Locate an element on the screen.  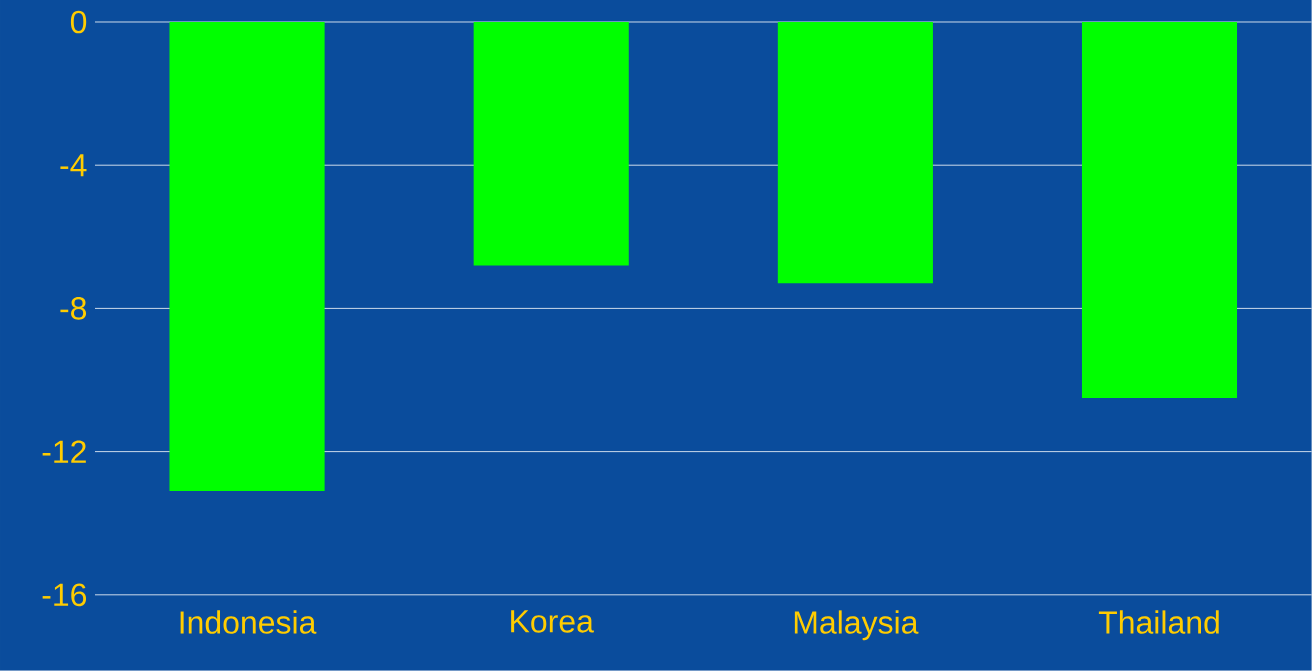
y-tick-label: -16 is located at coordinates (64, 595).